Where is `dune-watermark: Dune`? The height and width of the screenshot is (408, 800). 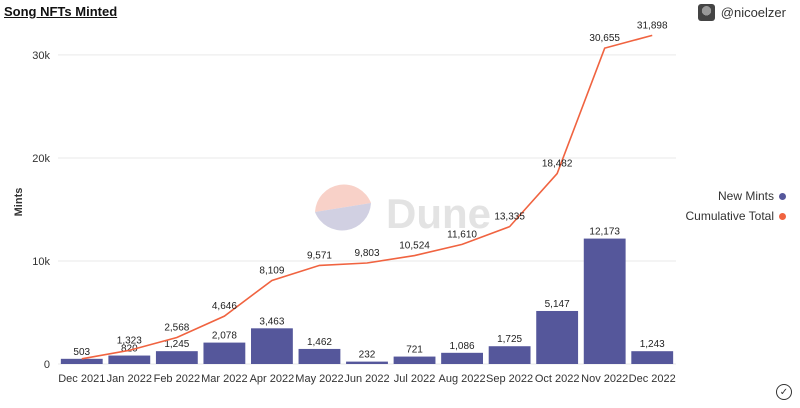
dune-watermark: Dune is located at coordinates (403, 210).